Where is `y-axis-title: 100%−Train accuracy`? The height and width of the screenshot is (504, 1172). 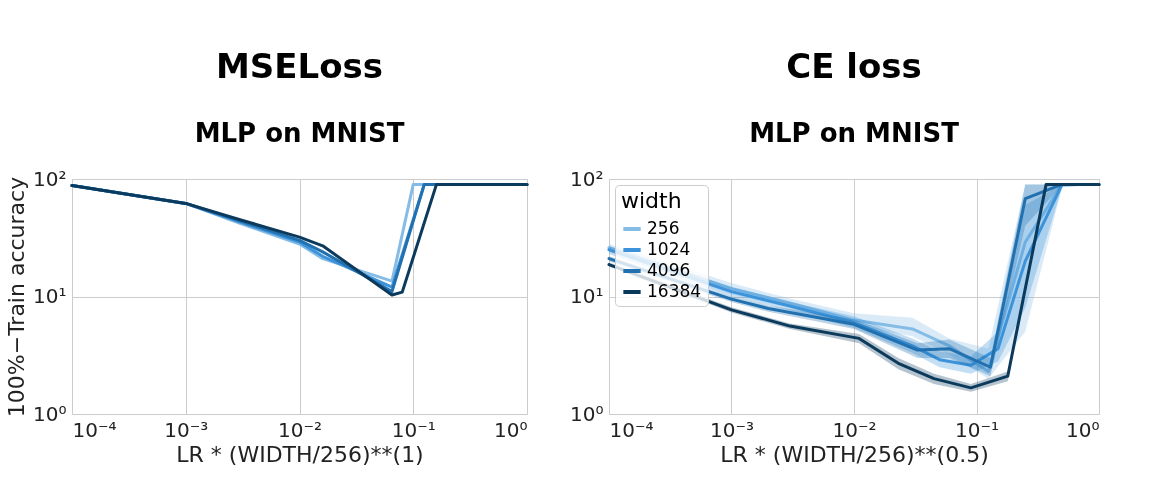
y-axis-title: 100%−Train accuracy is located at coordinates (17, 297).